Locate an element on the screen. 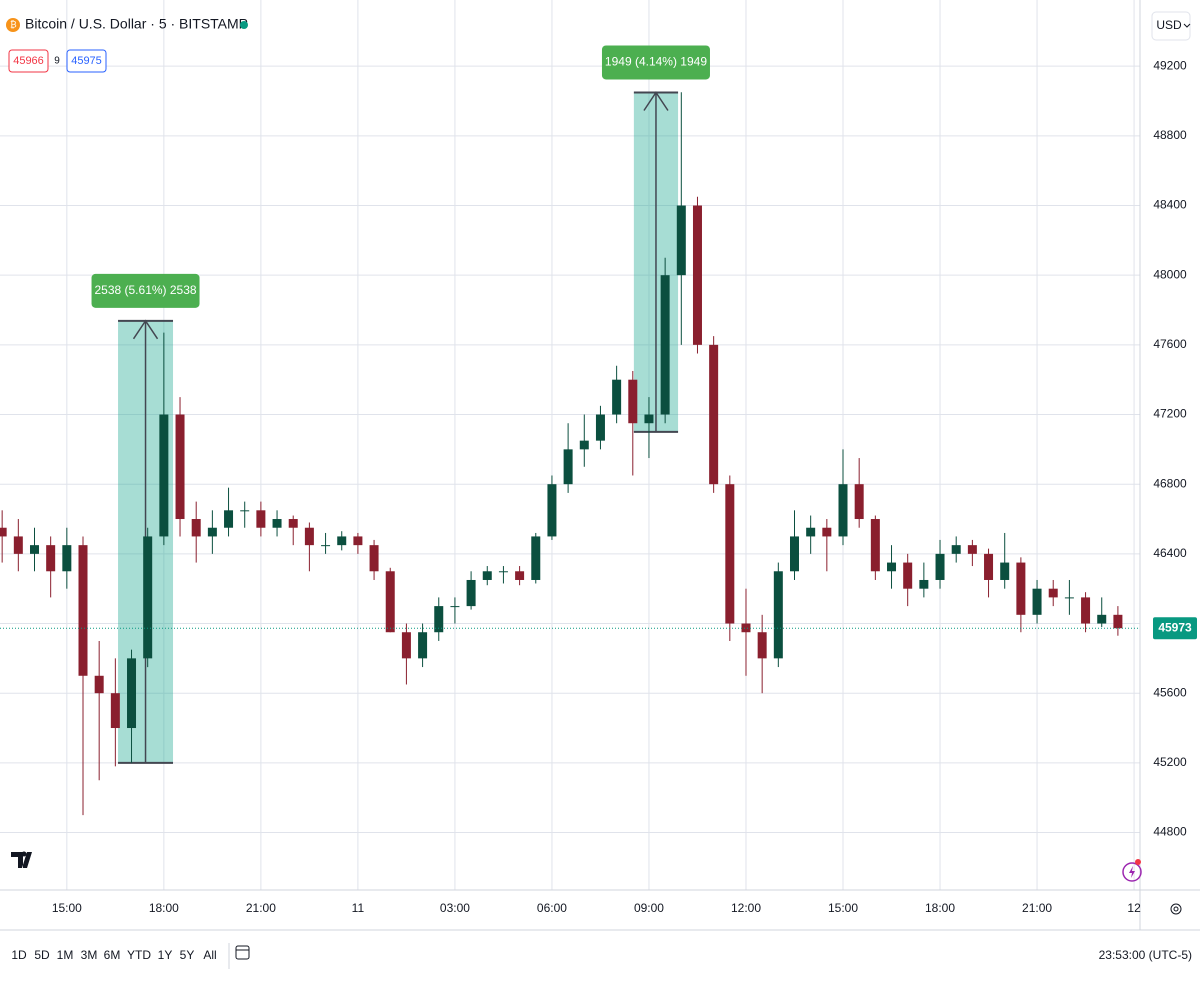 The width and height of the screenshot is (1200, 994). range-label: 2538 (5.61%) 2538 is located at coordinates (145, 290).